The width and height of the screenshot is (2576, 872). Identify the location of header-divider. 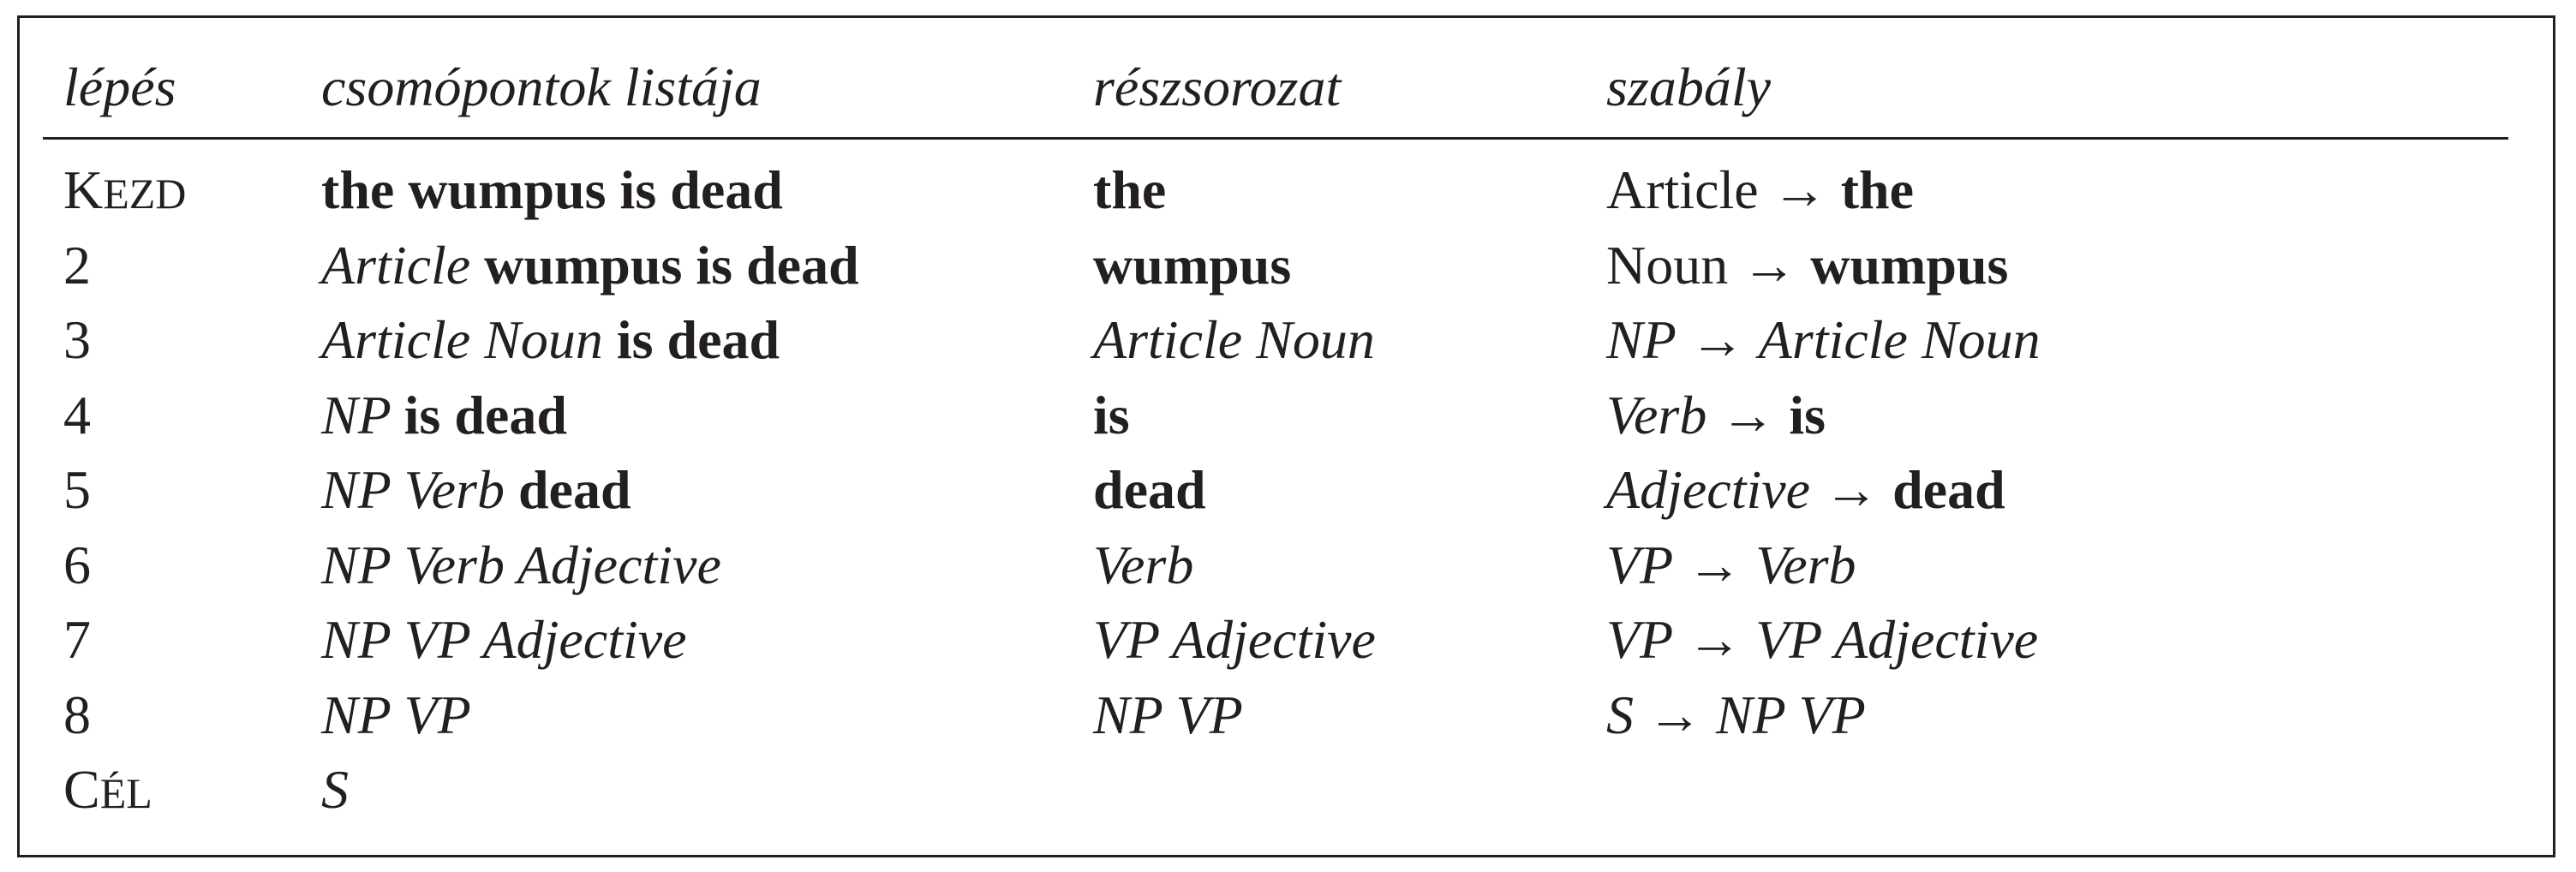
(1276, 138).